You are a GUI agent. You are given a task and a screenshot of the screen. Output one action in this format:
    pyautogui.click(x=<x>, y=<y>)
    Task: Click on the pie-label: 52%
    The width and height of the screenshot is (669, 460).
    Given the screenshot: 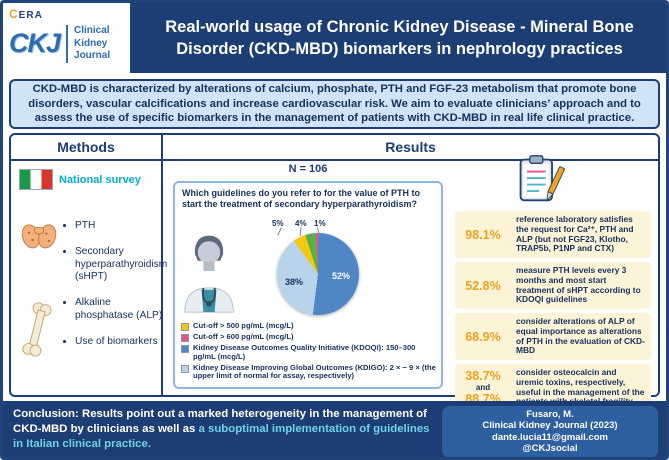 What is the action you would take?
    pyautogui.click(x=341, y=276)
    